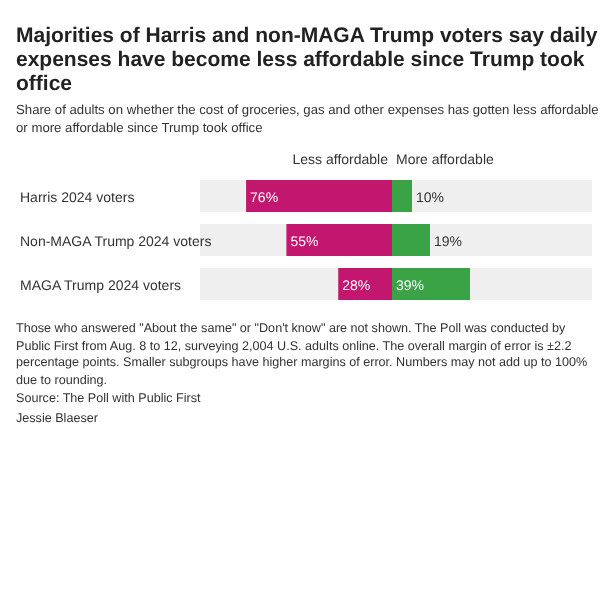 This screenshot has height=600, width=600. What do you see at coordinates (308, 60) in the screenshot?
I see `chart-title: Majorities of Harris and non-MAGA Trump voters say daily expenses have become less affordable since Trump took office` at bounding box center [308, 60].